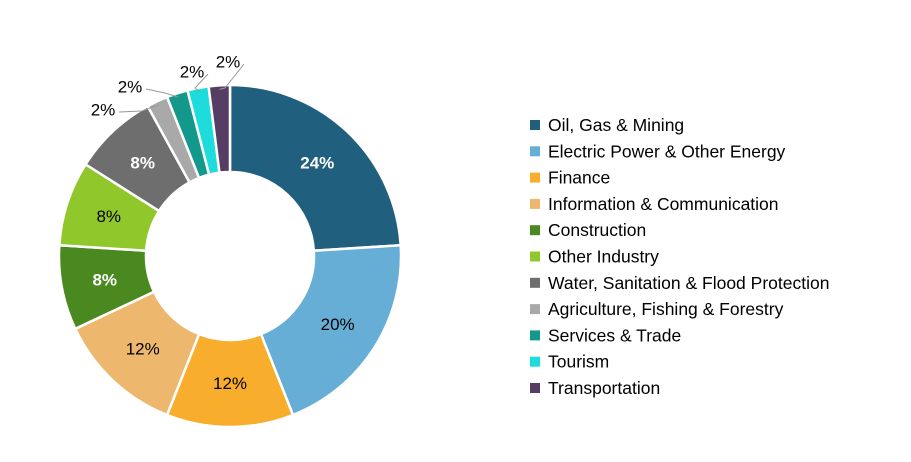 This screenshot has width=911, height=462. Describe the element at coordinates (616, 125) in the screenshot. I see `legend-label-oil-gas-mining: Oil, Gas & Mining` at that location.